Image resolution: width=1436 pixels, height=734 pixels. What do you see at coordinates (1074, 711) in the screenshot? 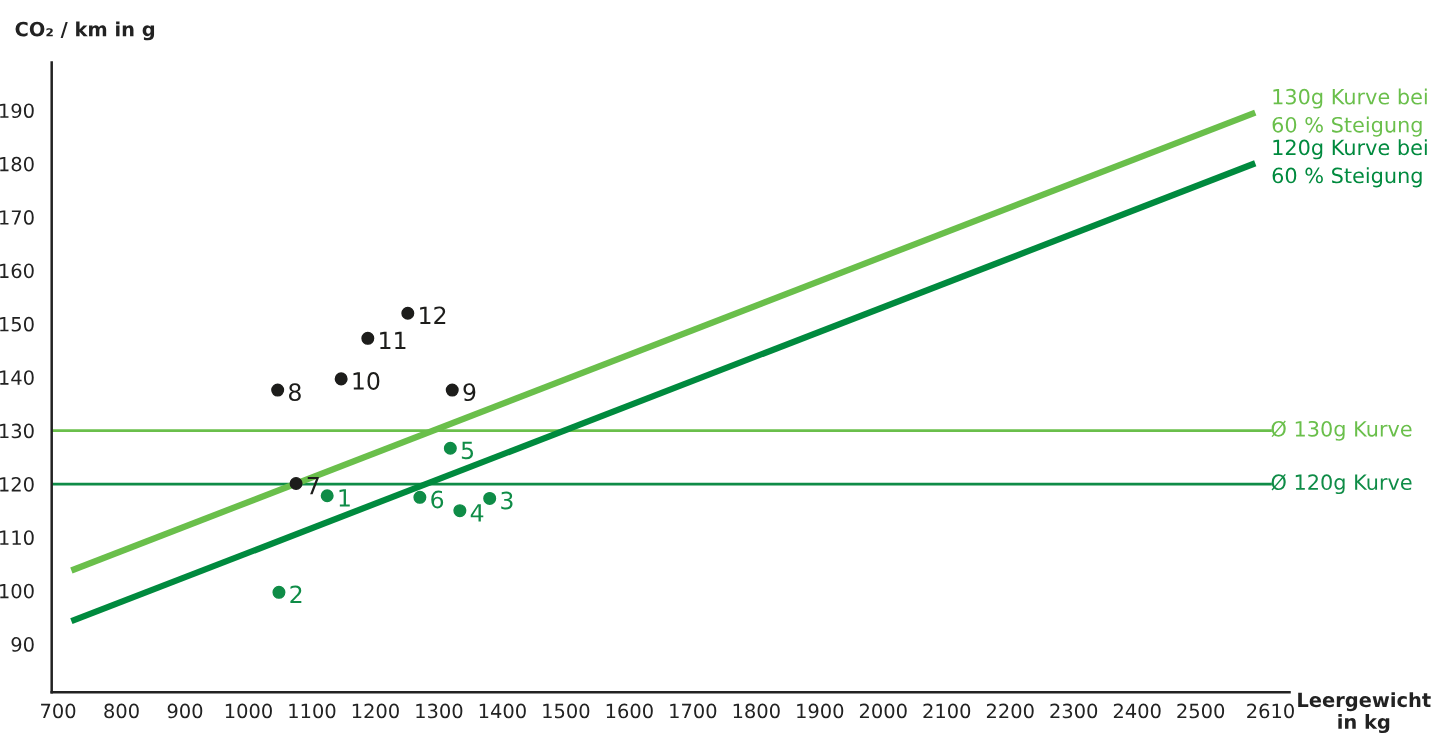
I see `x-tick-label: 2300` at bounding box center [1074, 711].